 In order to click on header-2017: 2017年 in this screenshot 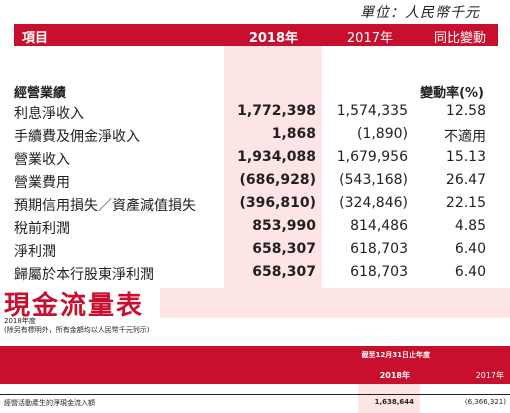, I will do `click(369, 38)`.